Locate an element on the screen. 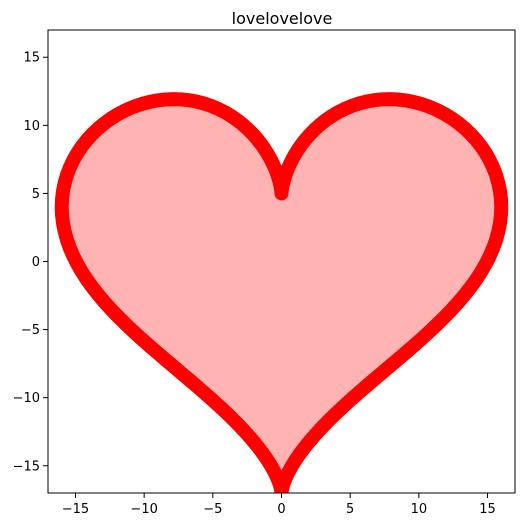 This screenshot has height=528, width=523. y-tick-label: 10 is located at coordinates (31, 126).